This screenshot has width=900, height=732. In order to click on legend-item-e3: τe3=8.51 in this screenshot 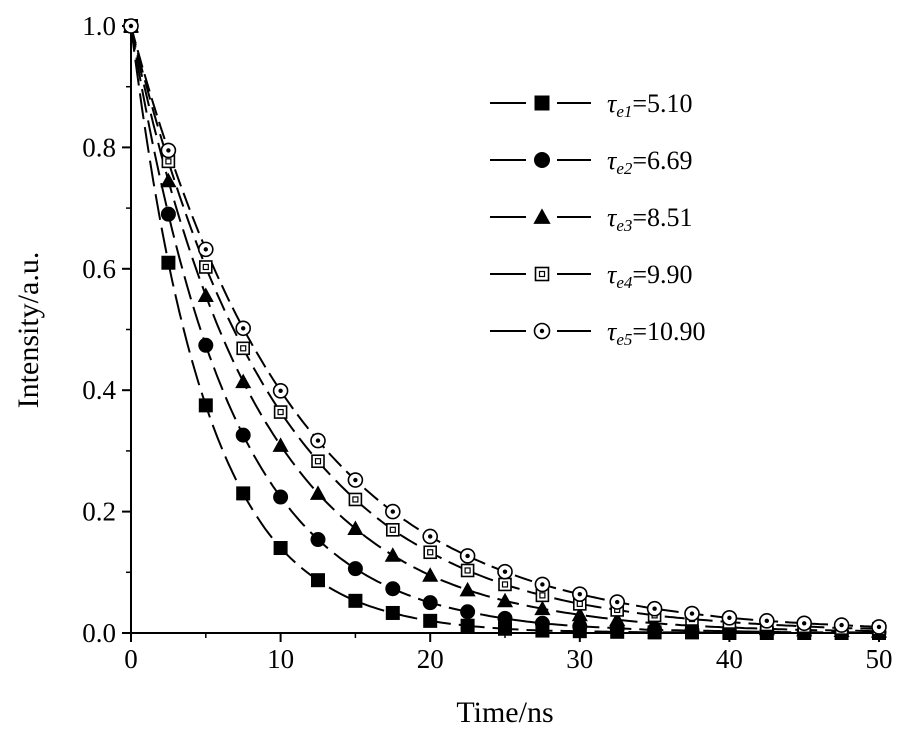, I will do `click(591, 219)`.